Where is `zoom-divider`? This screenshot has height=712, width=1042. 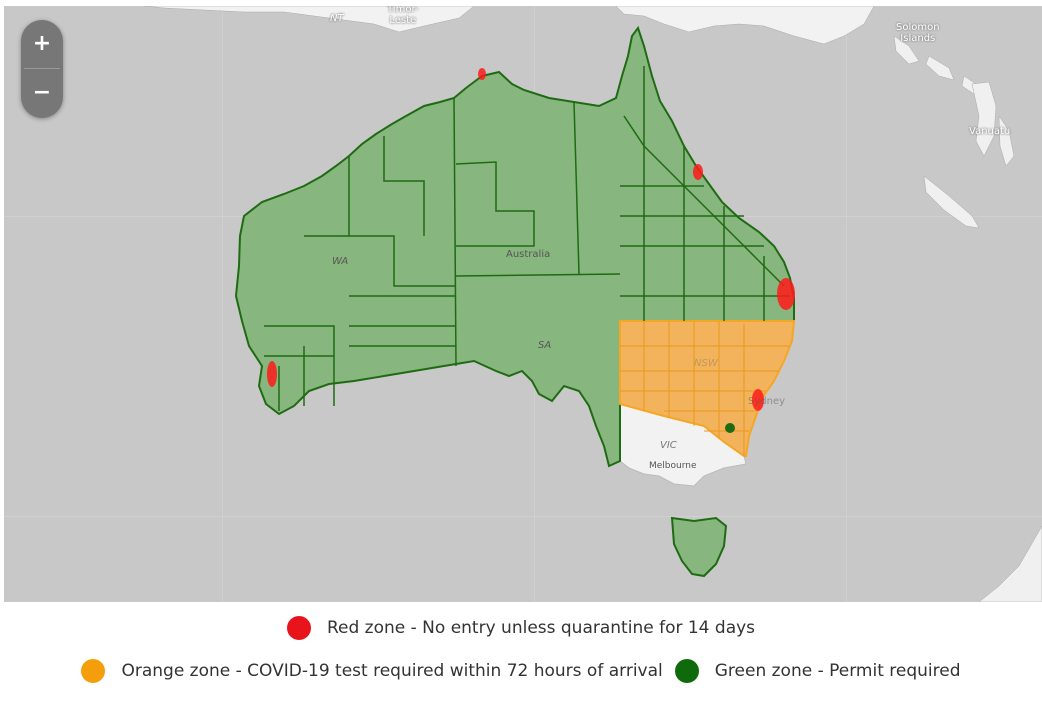 zoom-divider is located at coordinates (42, 68).